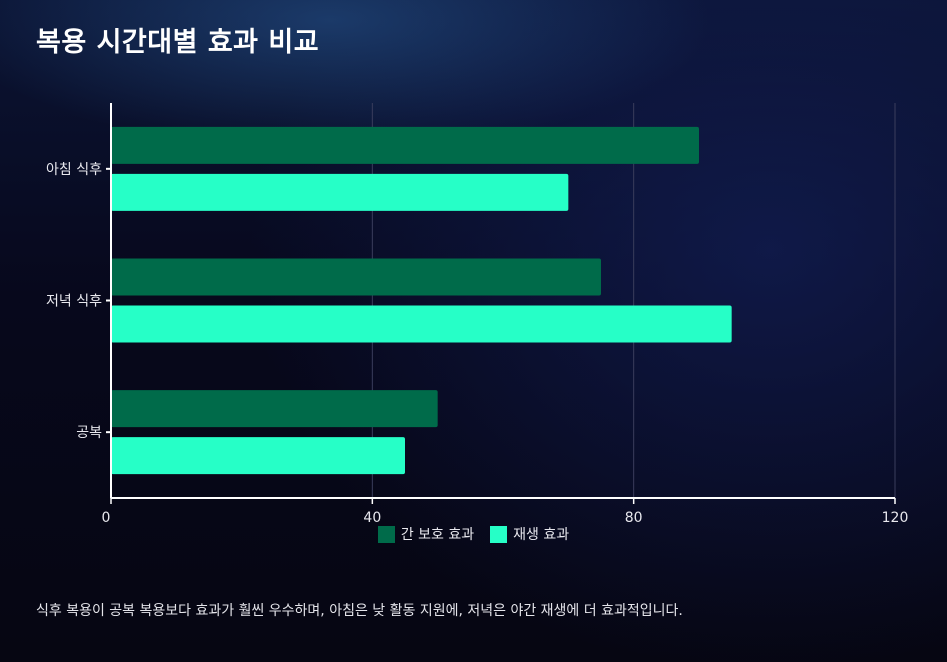 This screenshot has width=947, height=662. I want to click on x-tick-label-40: 40, so click(372, 518).